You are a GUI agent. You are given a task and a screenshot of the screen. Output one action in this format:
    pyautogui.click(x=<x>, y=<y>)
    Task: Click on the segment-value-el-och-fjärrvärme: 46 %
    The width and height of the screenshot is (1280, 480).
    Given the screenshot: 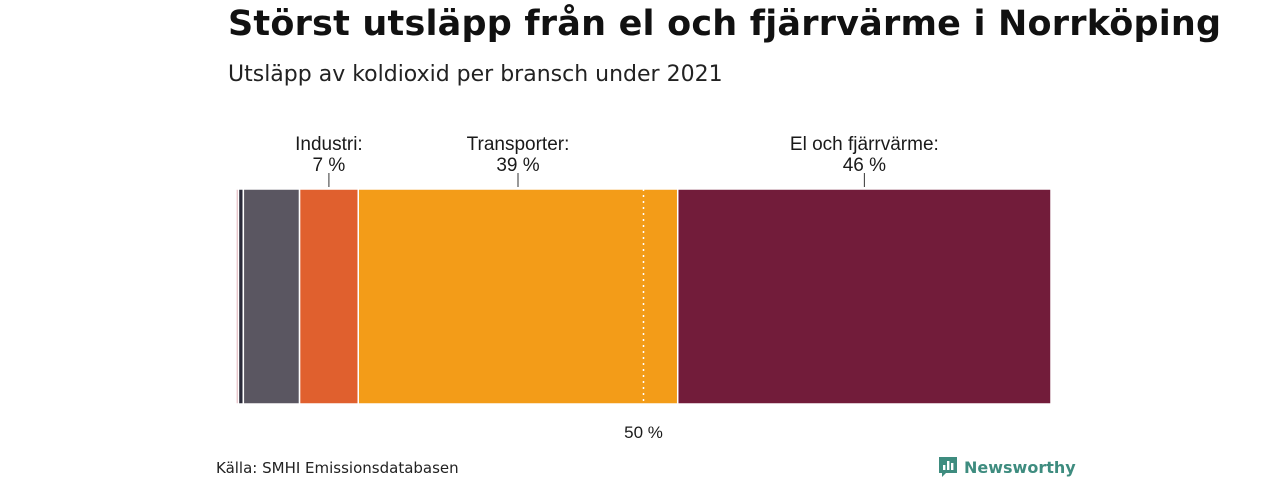 What is the action you would take?
    pyautogui.click(x=864, y=165)
    